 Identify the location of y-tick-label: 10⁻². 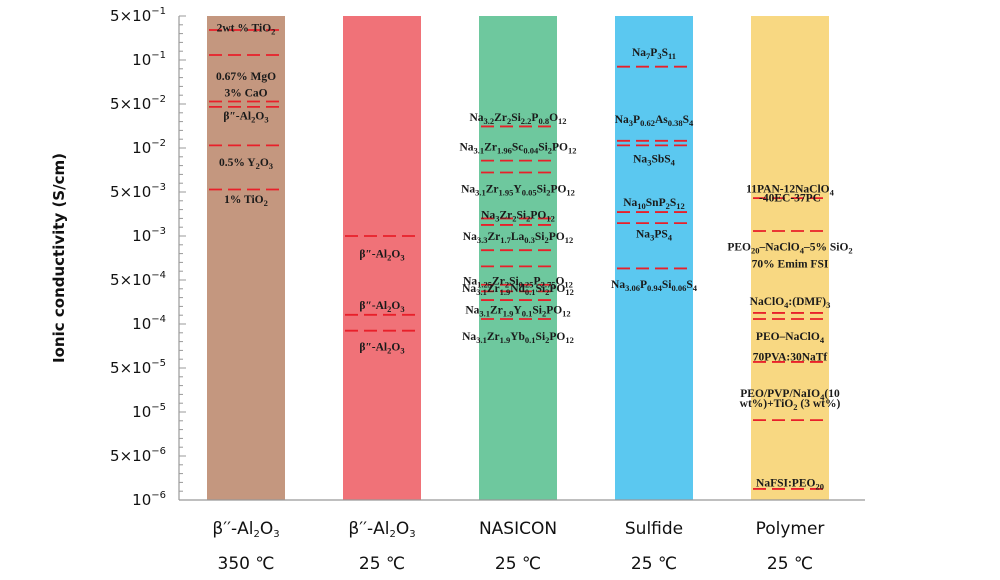
(149, 147).